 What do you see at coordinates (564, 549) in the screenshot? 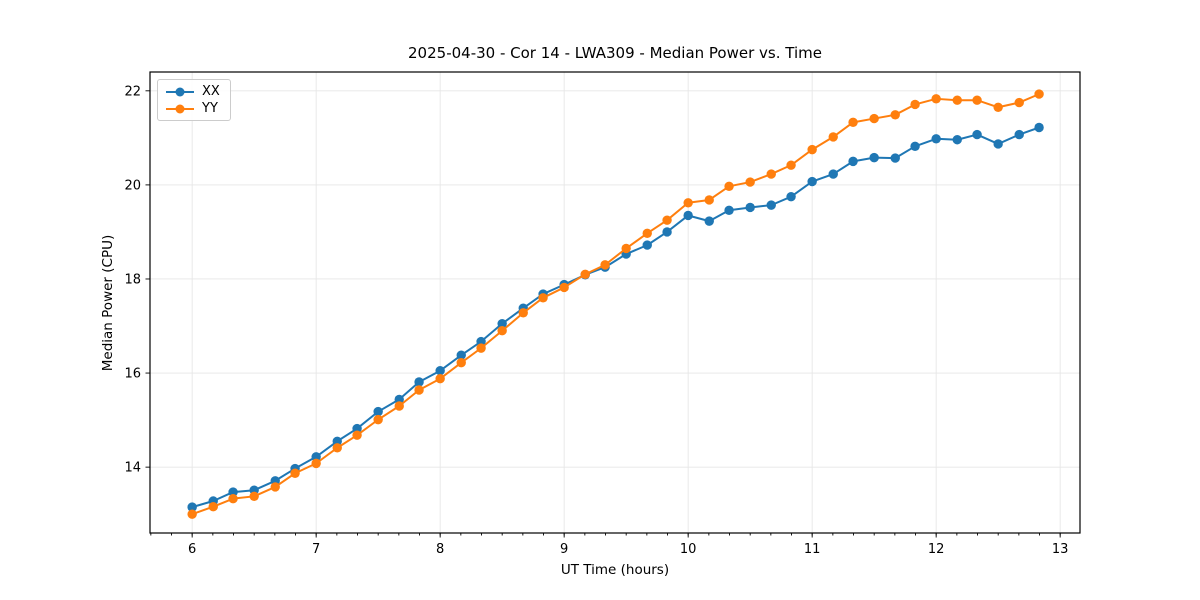
I see `x-tick-label: 9` at bounding box center [564, 549].